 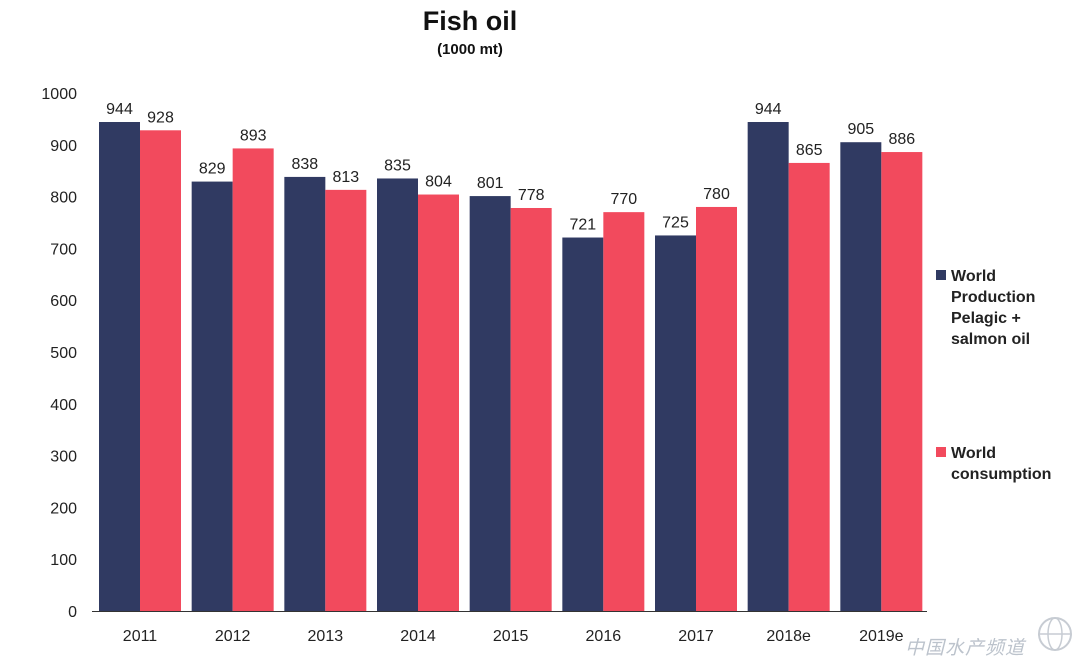 I want to click on x-tick-label: 2018e, so click(x=788, y=636).